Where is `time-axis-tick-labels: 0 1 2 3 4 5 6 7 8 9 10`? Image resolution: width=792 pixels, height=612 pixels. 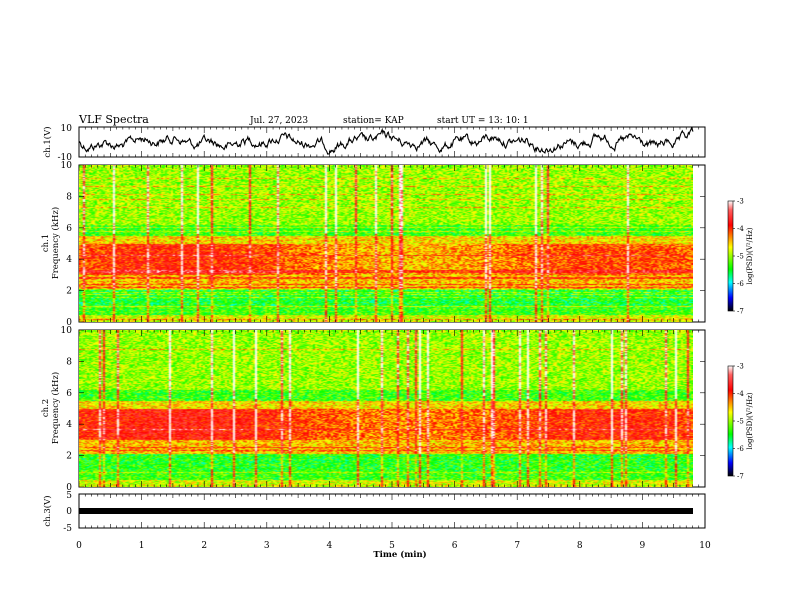 time-axis-tick-labels: 0 1 2 3 4 5 6 7 8 9 10 is located at coordinates (393, 546).